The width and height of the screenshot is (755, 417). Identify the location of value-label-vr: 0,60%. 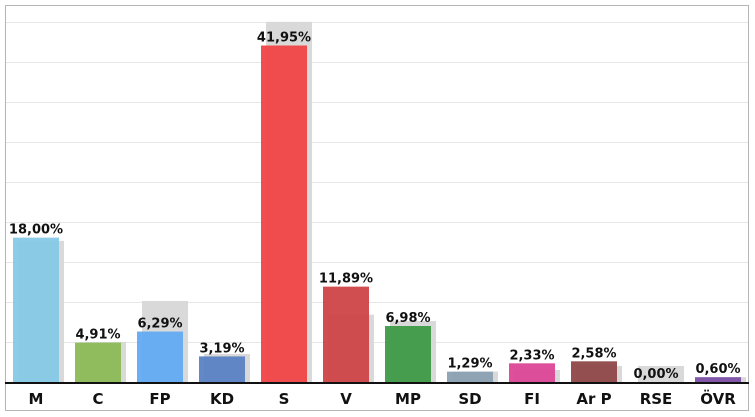
(717, 369).